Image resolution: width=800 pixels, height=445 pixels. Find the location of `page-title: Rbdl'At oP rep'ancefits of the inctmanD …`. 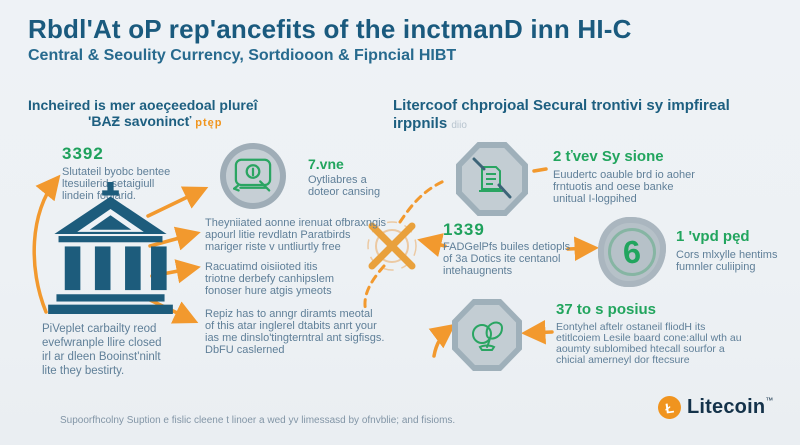

page-title: Rbdl'At oP rep'ancefits of the inctmanD … is located at coordinates (330, 29).